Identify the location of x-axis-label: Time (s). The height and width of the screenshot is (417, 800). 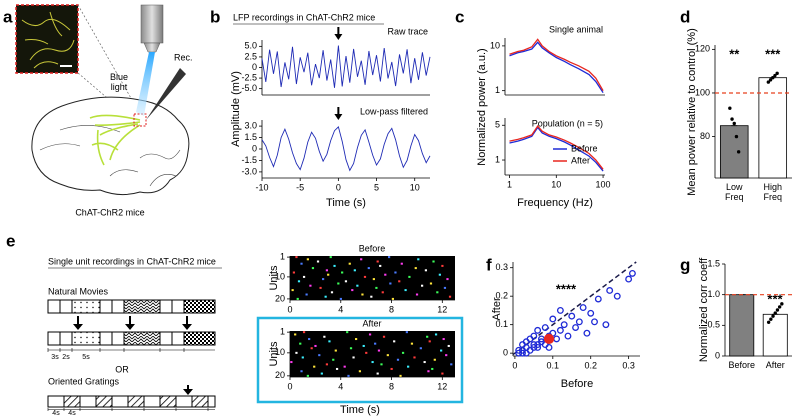
(346, 203).